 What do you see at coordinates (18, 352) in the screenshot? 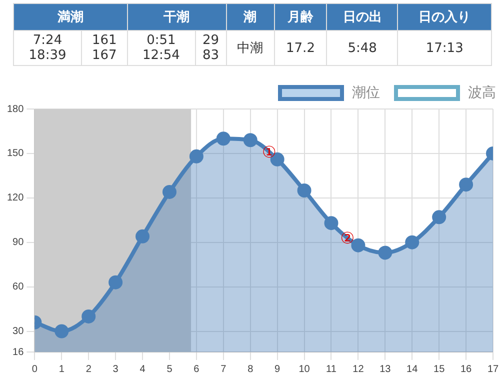
I see `y-tick-label: 16` at bounding box center [18, 352].